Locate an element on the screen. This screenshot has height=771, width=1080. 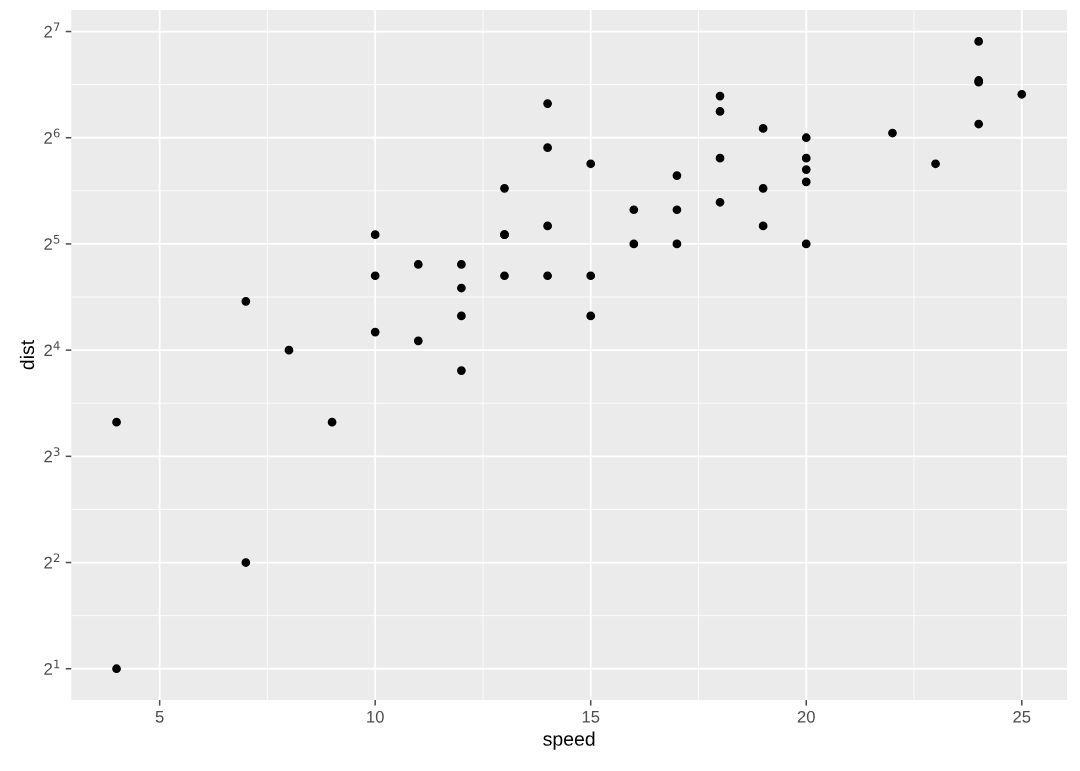
y-tick-label: 2$^{6}$ is located at coordinates (52, 136).